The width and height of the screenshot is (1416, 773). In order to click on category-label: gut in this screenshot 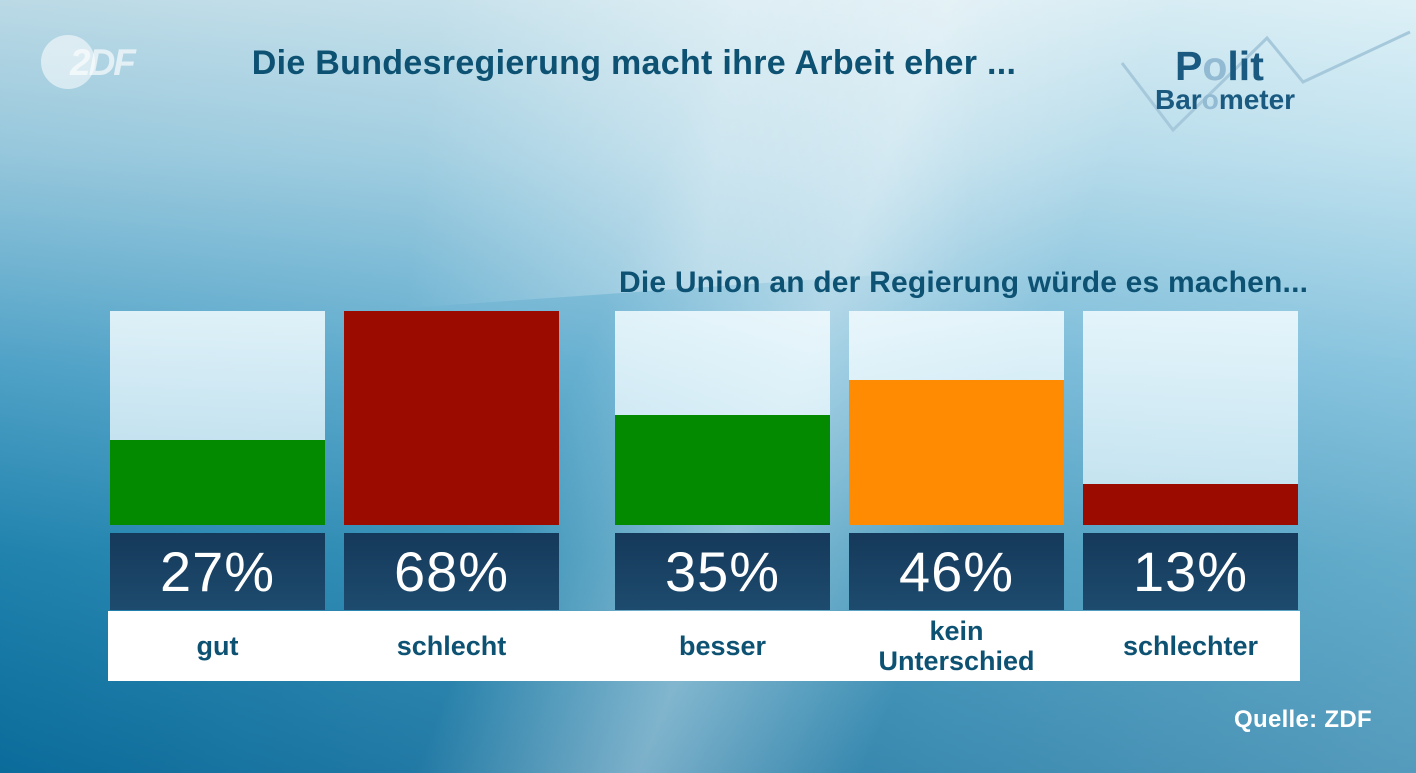, I will do `click(217, 645)`.